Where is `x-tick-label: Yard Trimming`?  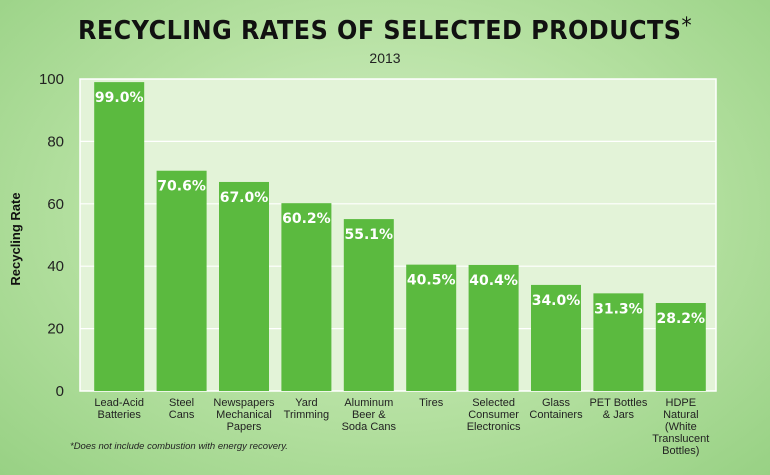
x-tick-label: Yard Trimming is located at coordinates (306, 409).